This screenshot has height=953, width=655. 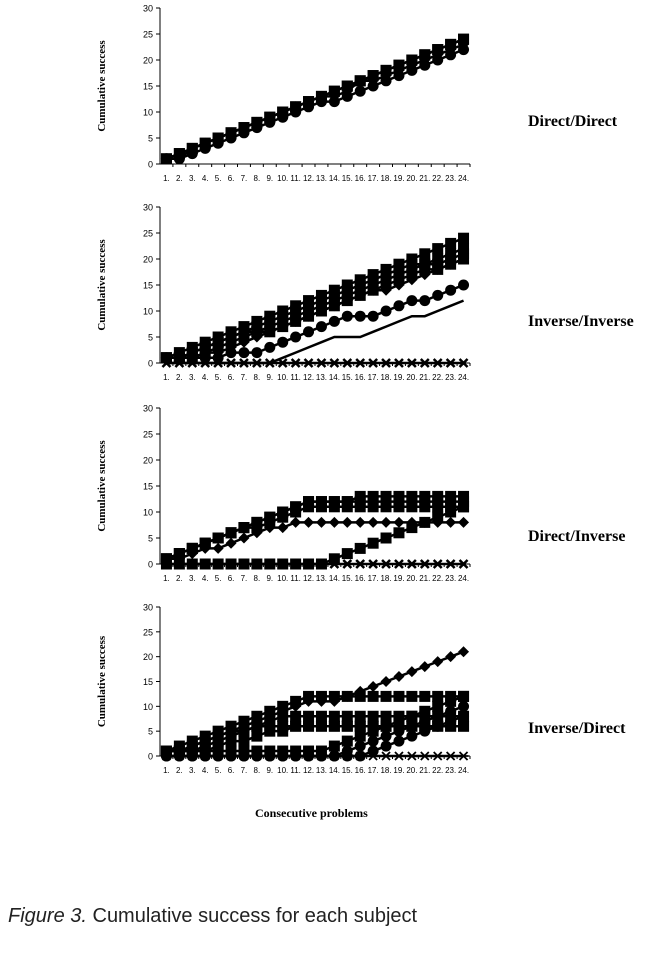 What do you see at coordinates (308, 377) in the screenshot?
I see `x-tick-label: 12.` at bounding box center [308, 377].